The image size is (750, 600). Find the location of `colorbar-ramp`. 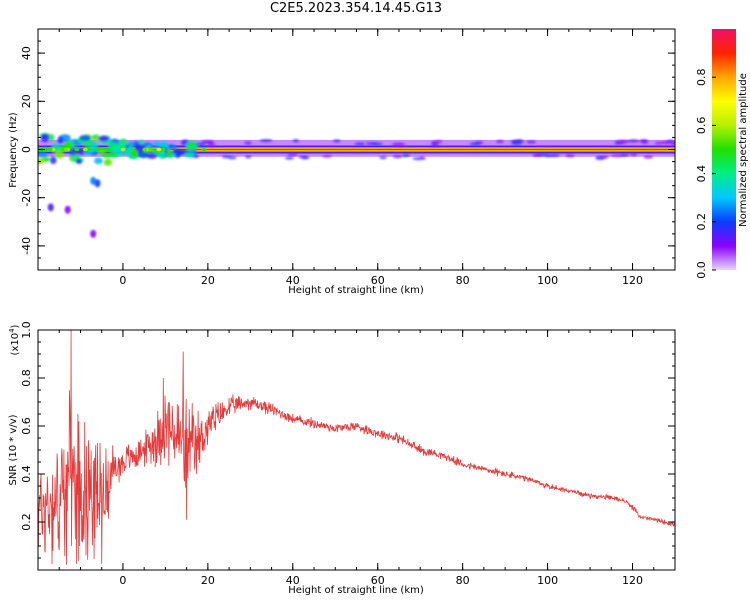

colorbar-ramp is located at coordinates (724, 149).